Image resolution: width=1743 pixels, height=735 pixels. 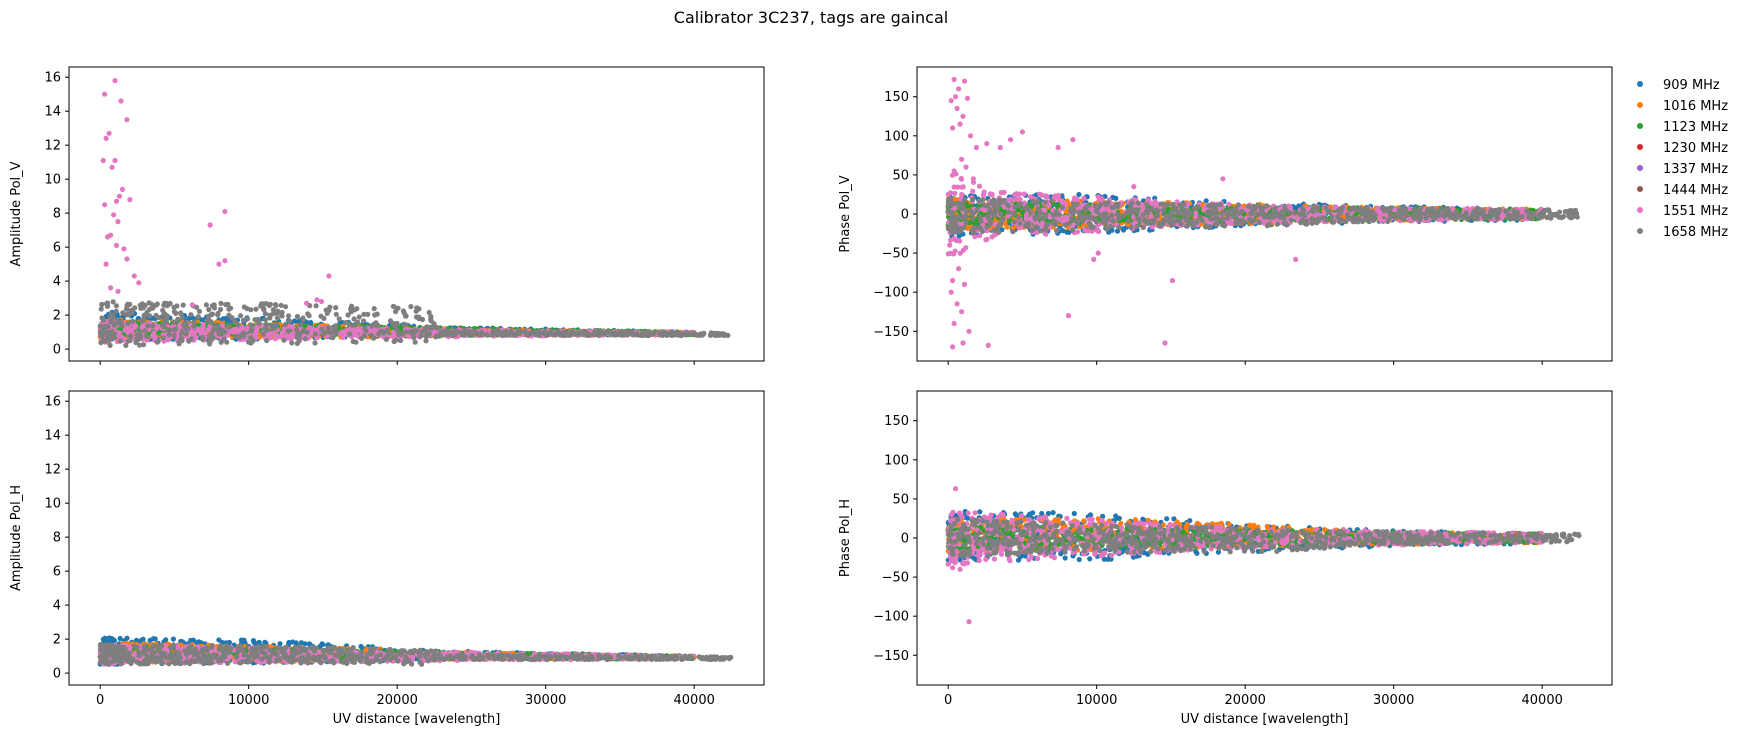 What do you see at coordinates (414, 323) in the screenshot?
I see `series-1658-mhz` at bounding box center [414, 323].